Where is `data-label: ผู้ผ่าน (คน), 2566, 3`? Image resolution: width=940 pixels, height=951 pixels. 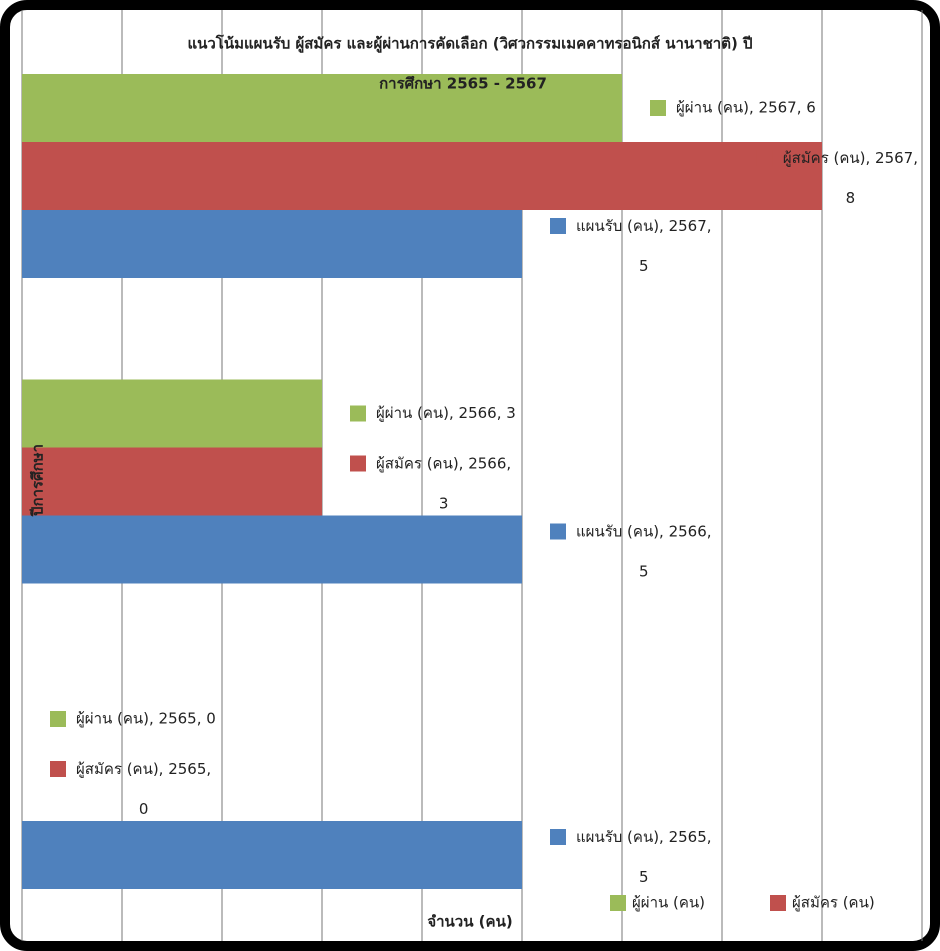
data-label: ผู้ผ่าน (คน), 2566, 3 is located at coordinates (446, 413).